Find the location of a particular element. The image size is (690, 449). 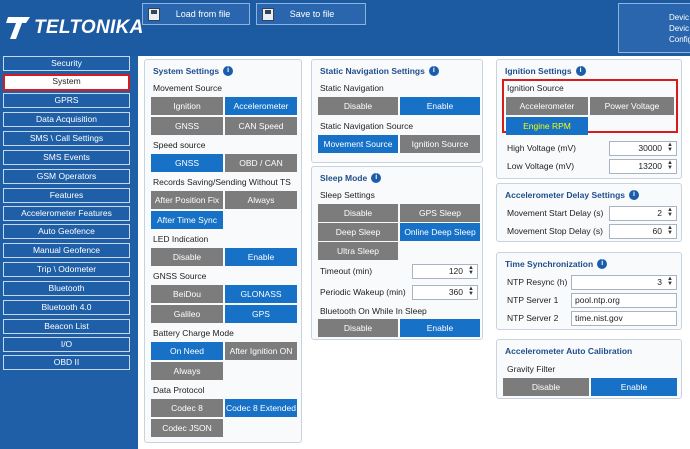

gnss-galileo-button: Galileo is located at coordinates (187, 314).